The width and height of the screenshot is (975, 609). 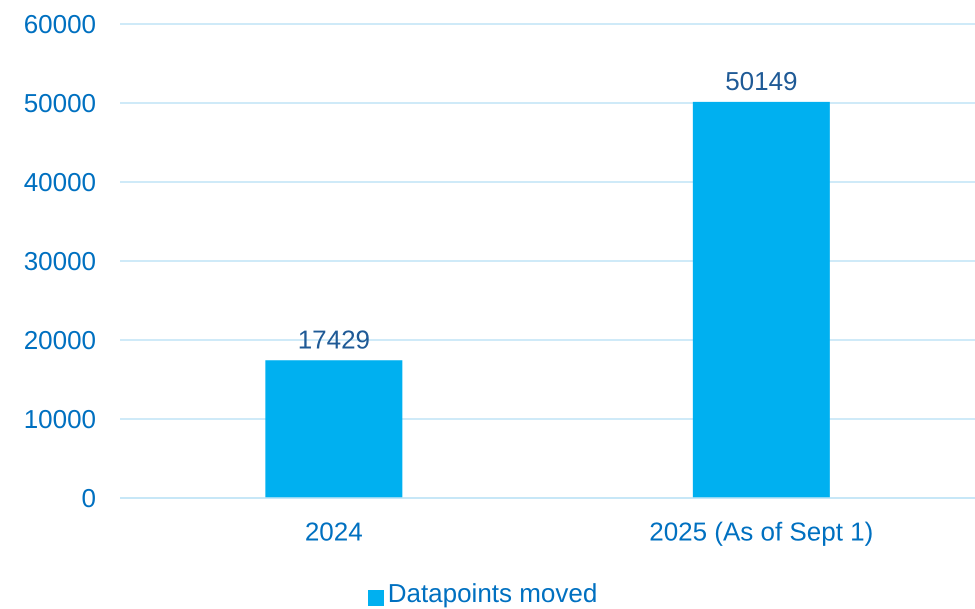 What do you see at coordinates (761, 81) in the screenshot?
I see `data-label: 50149` at bounding box center [761, 81].